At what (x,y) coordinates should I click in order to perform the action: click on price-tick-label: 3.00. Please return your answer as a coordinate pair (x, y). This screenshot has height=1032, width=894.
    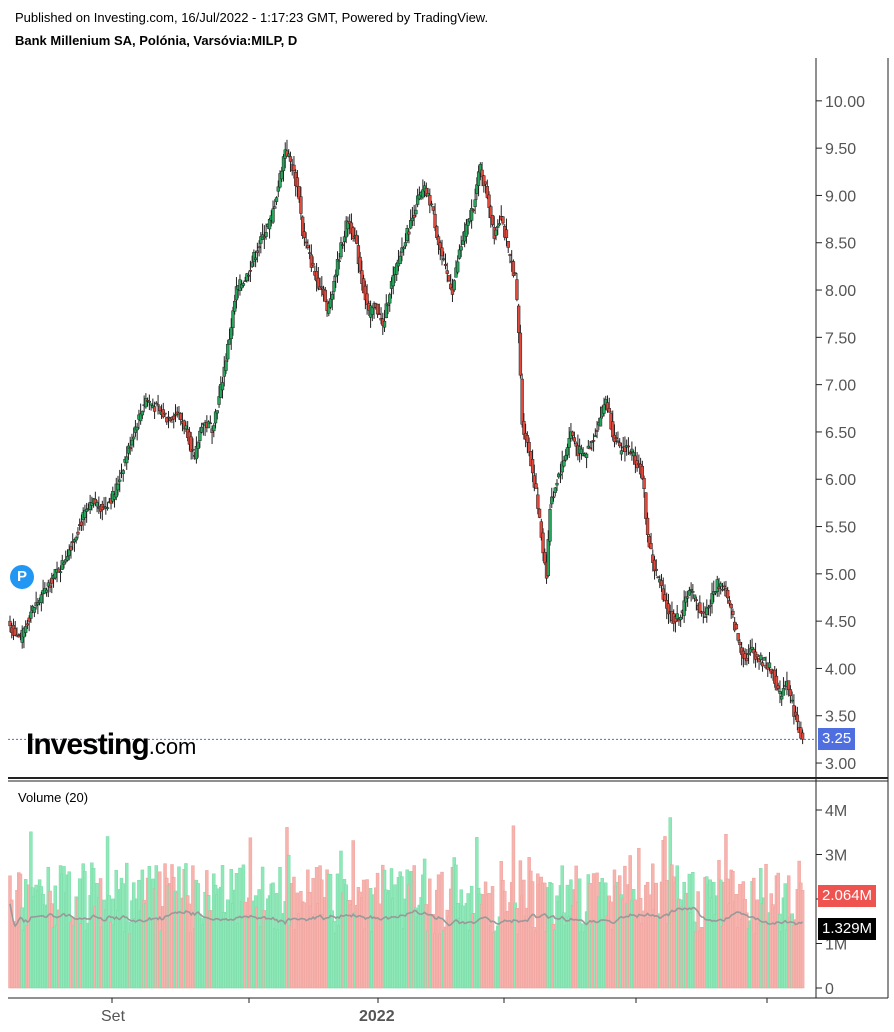
    Looking at the image, I should click on (840, 764).